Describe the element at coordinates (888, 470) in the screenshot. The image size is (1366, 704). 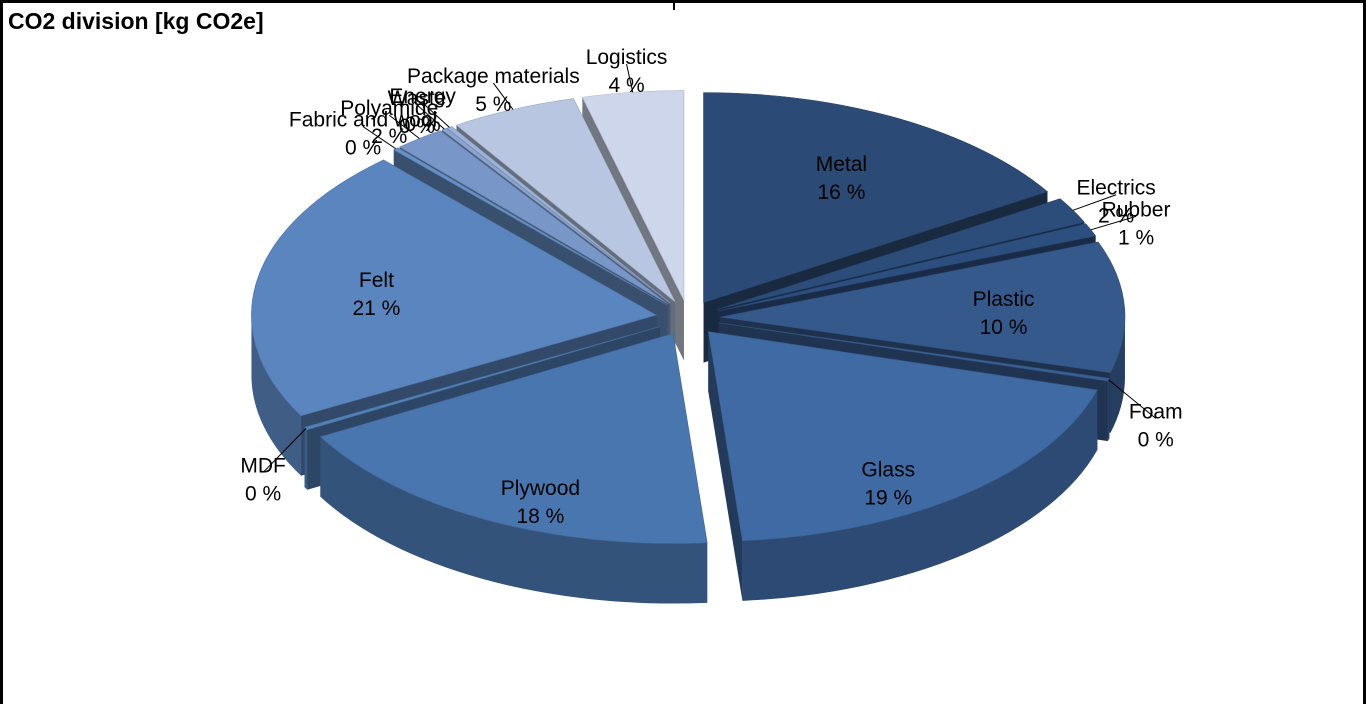
I see `slice-label-glass: Glass` at that location.